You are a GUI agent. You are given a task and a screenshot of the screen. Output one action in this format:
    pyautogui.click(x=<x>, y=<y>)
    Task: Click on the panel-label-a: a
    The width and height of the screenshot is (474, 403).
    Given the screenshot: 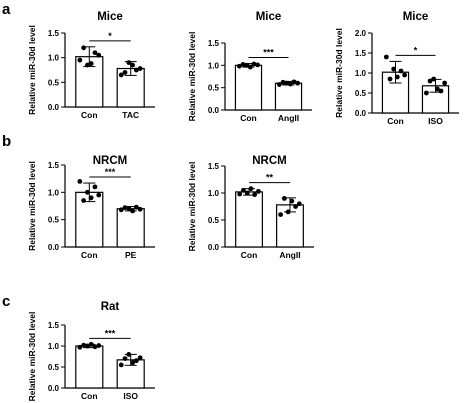 What is the action you would take?
    pyautogui.click(x=6, y=9)
    